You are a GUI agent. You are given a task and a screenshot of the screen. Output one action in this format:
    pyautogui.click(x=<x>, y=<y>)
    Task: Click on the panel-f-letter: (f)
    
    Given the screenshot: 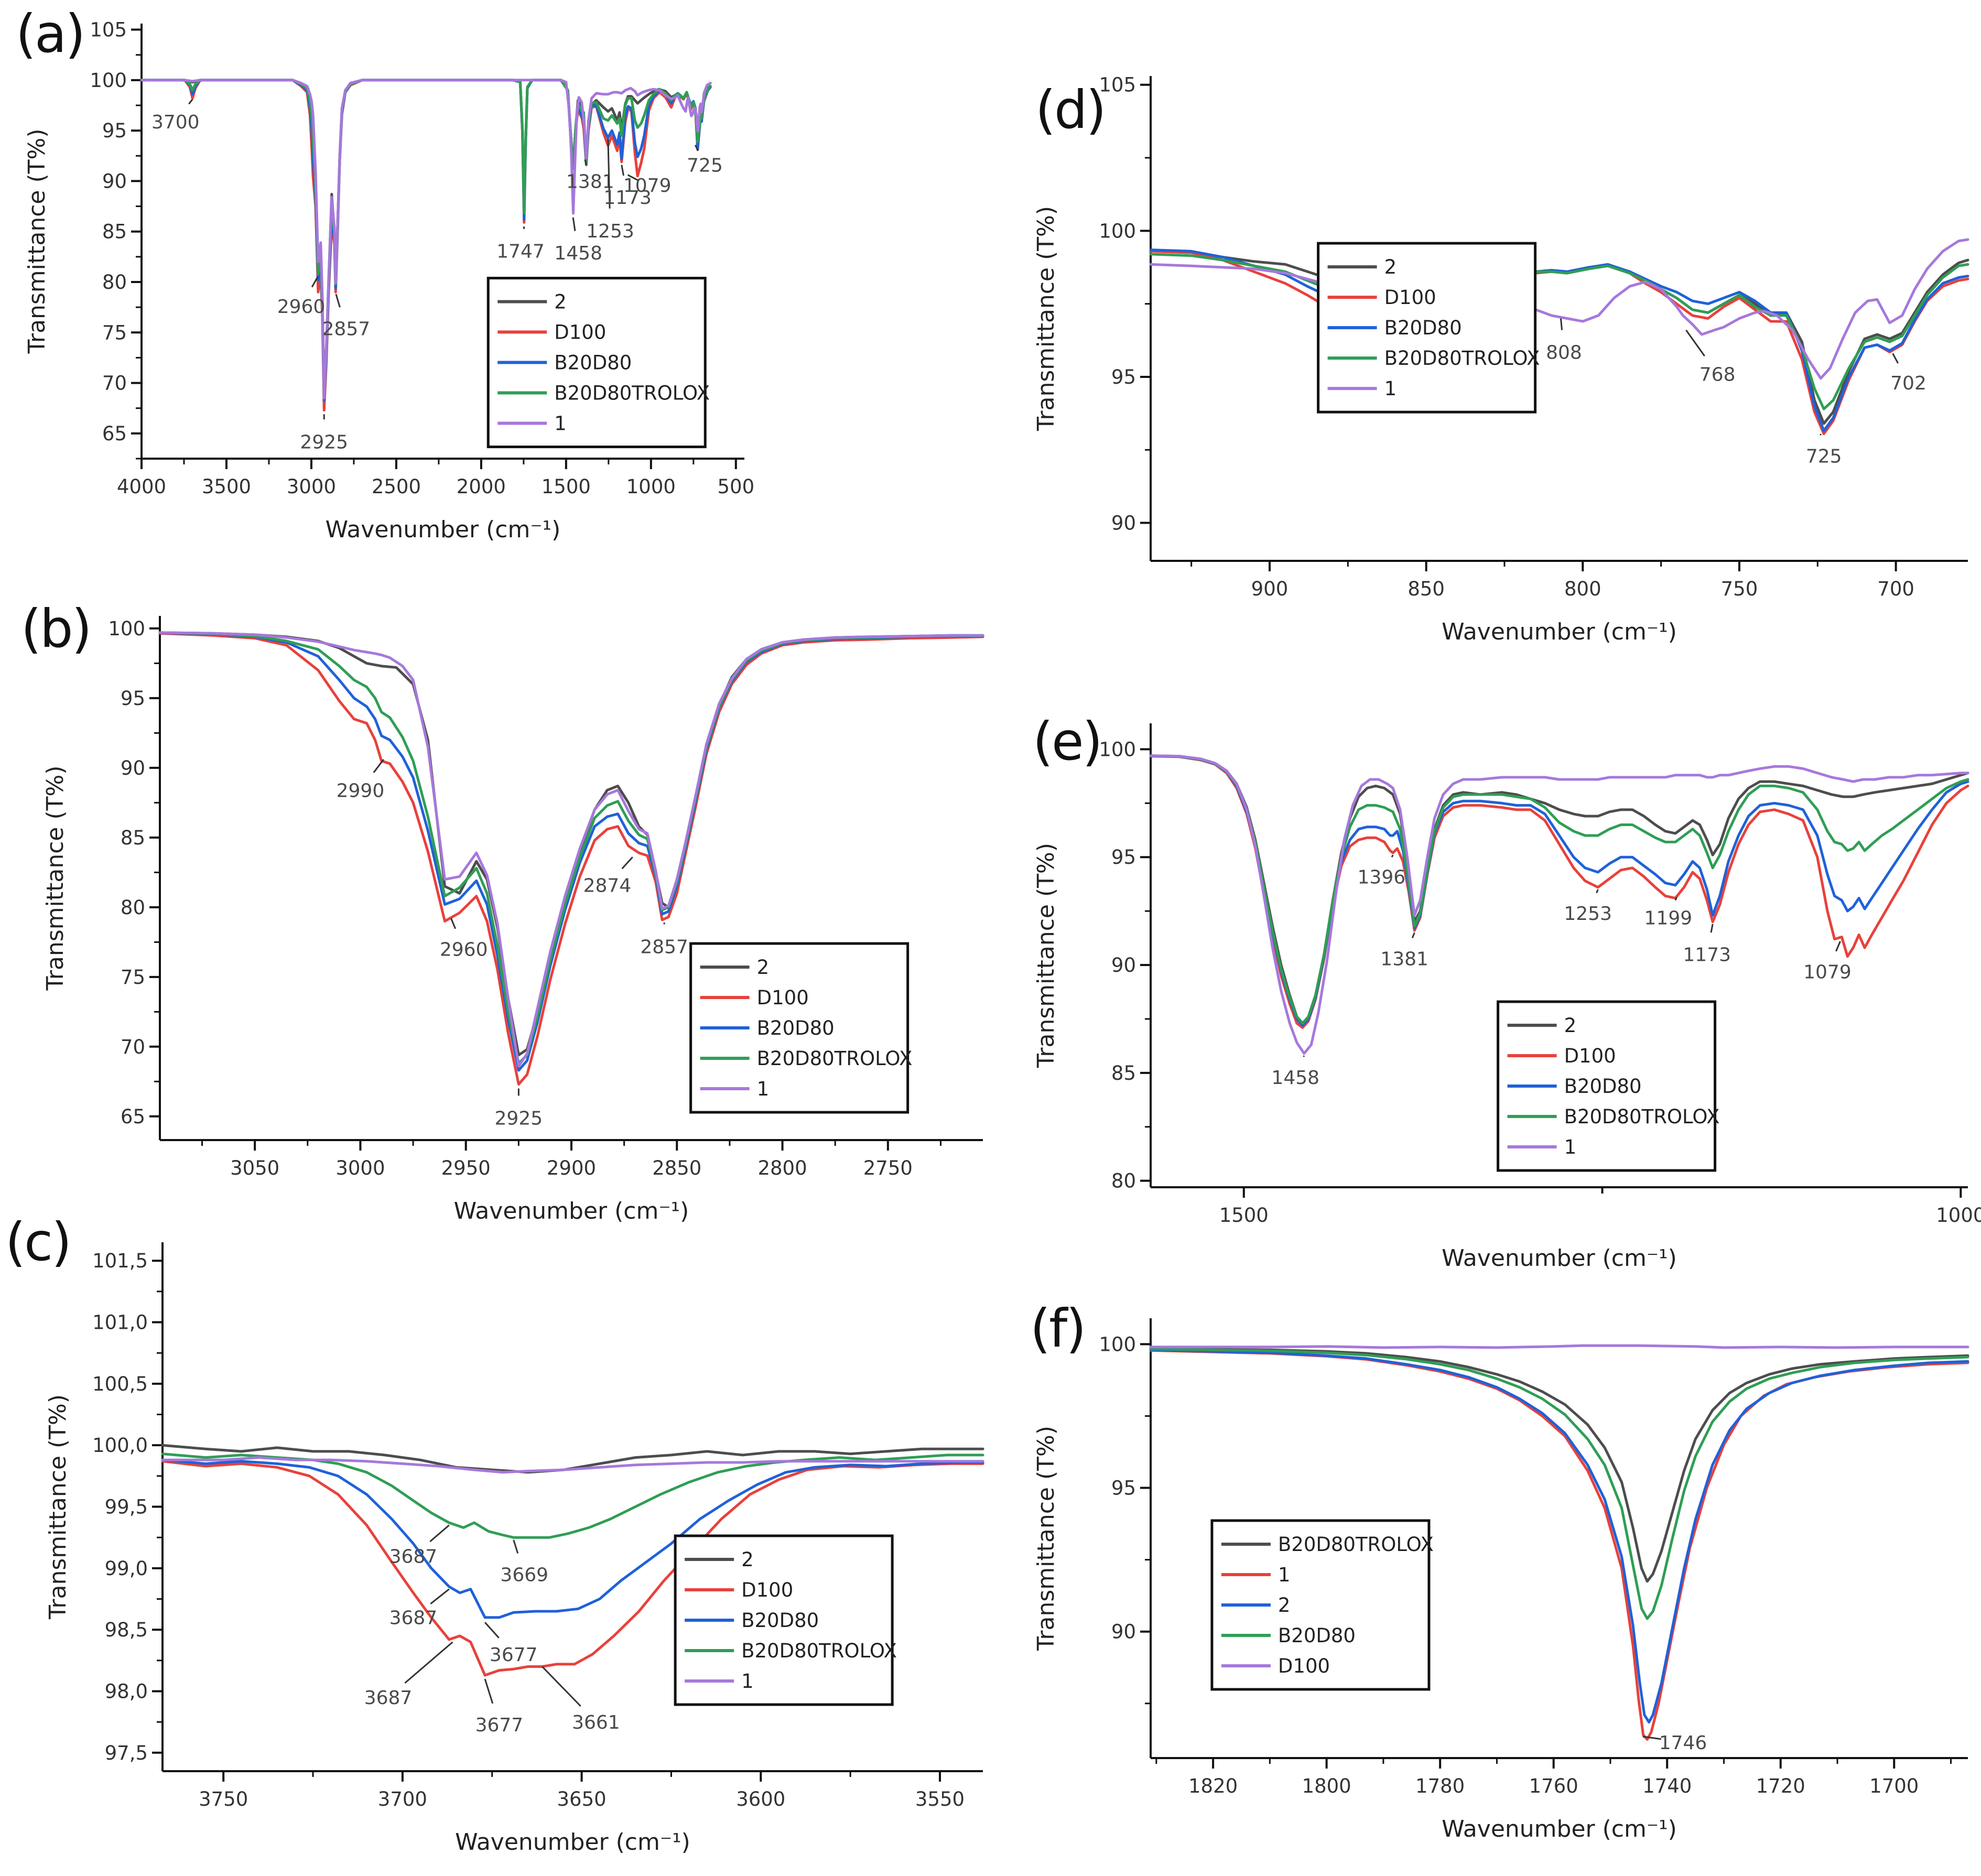 What is the action you would take?
    pyautogui.click(x=1058, y=1328)
    